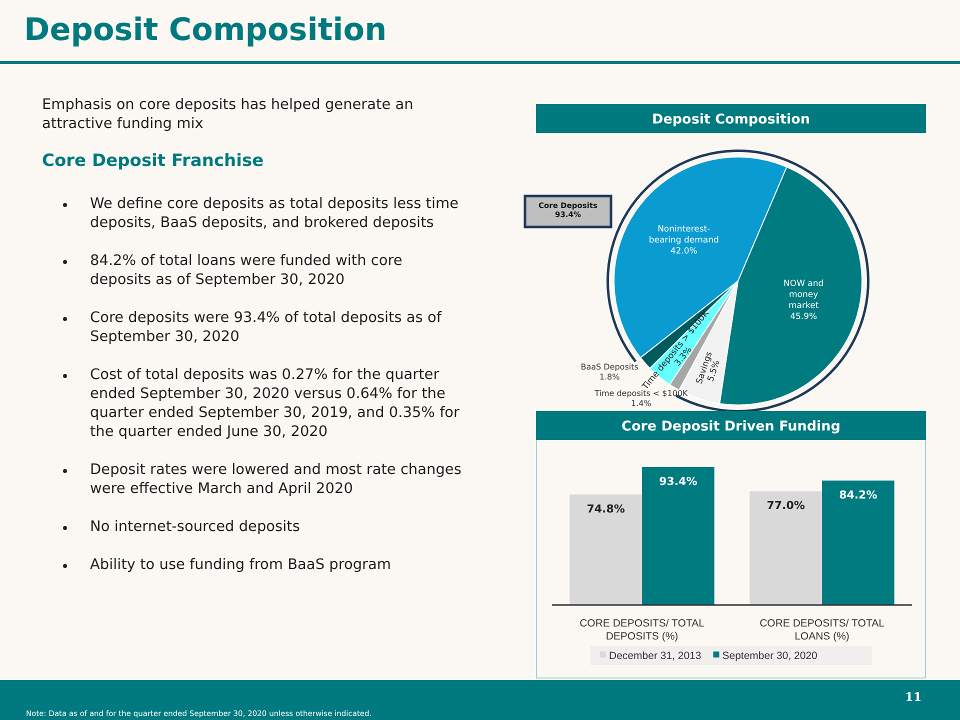 This screenshot has height=720, width=960. What do you see at coordinates (804, 295) in the screenshot?
I see `slice-label: NOW and money market` at bounding box center [804, 295].